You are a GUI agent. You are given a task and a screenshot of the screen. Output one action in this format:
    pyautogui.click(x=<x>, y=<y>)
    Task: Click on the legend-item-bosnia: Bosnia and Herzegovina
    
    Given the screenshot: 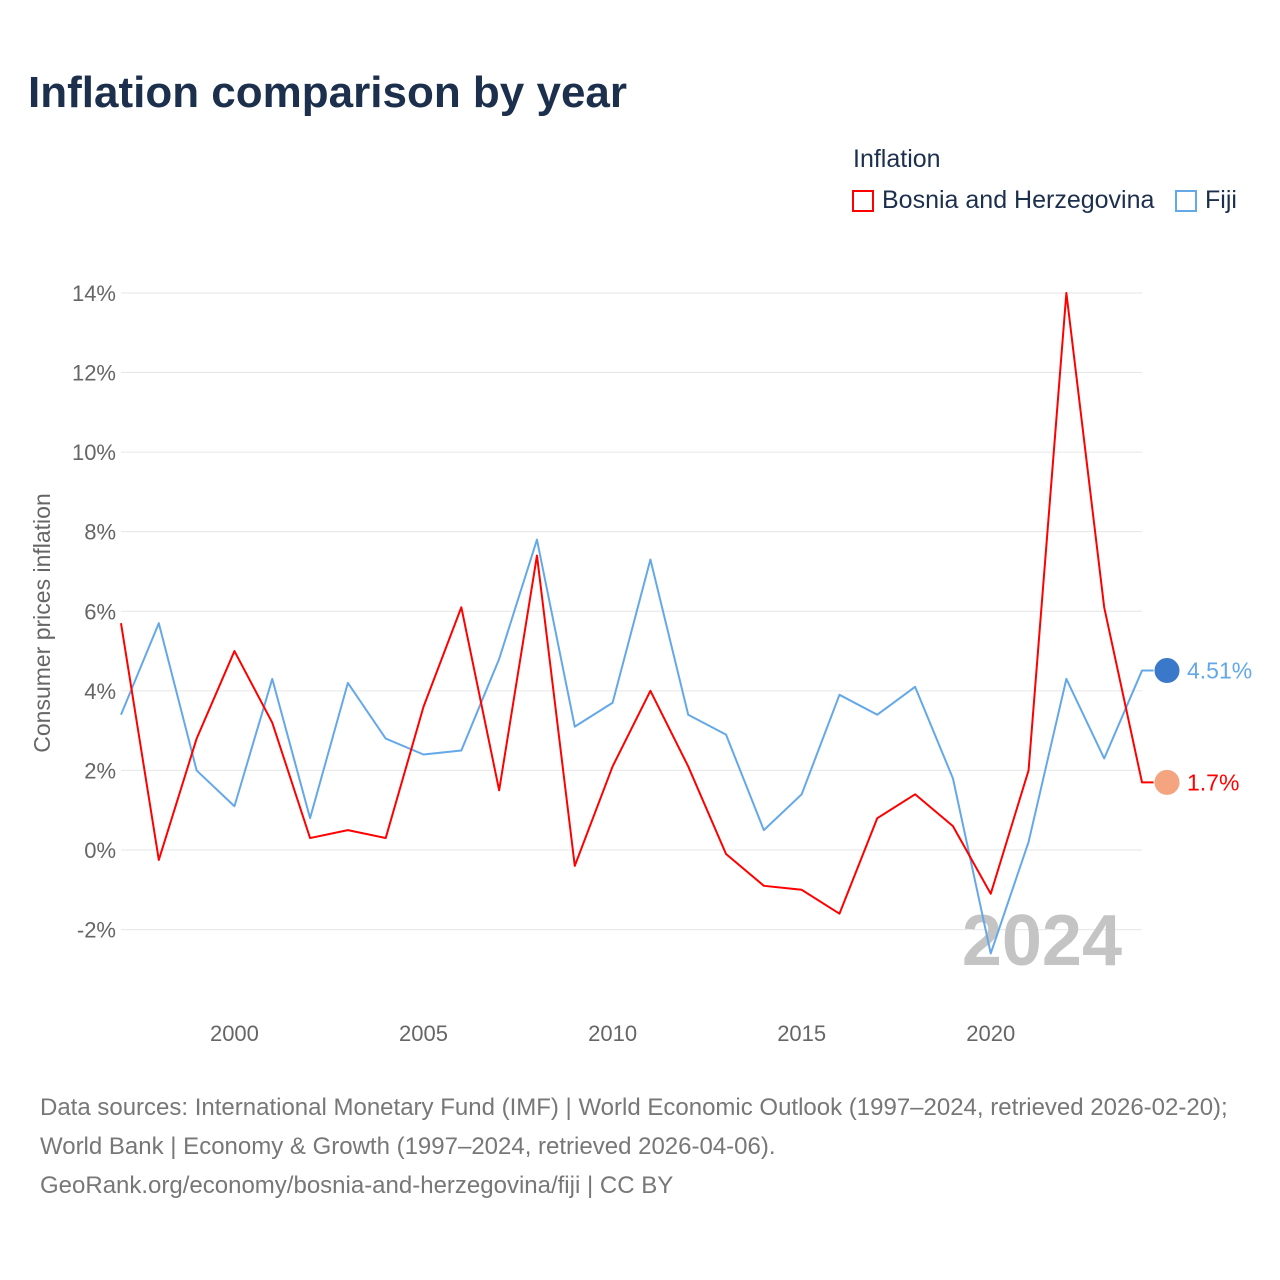 What is the action you would take?
    pyautogui.click(x=1003, y=200)
    